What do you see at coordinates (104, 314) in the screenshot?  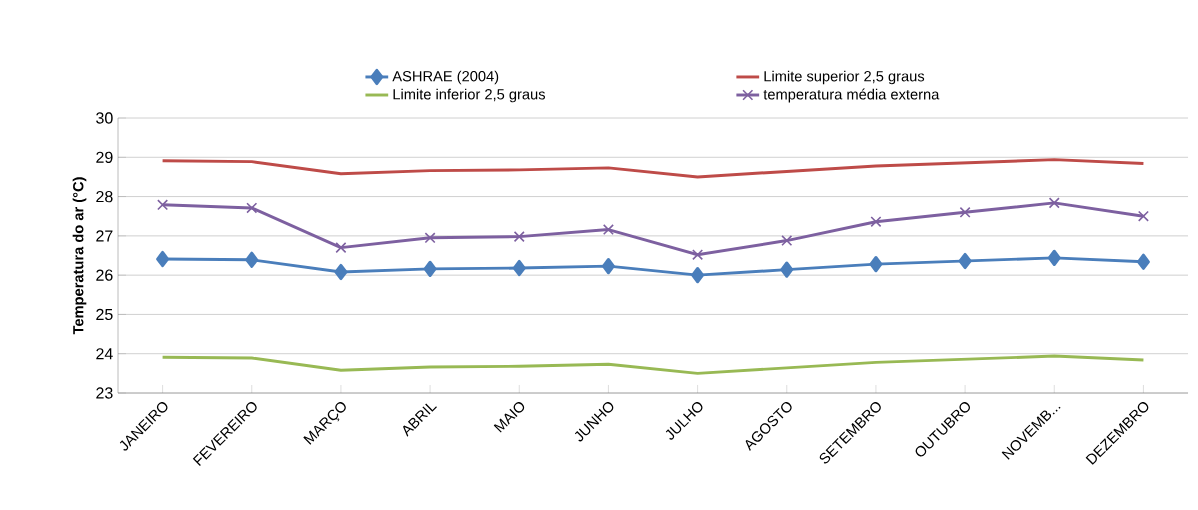 I see `y-tick-label: 25` at bounding box center [104, 314].